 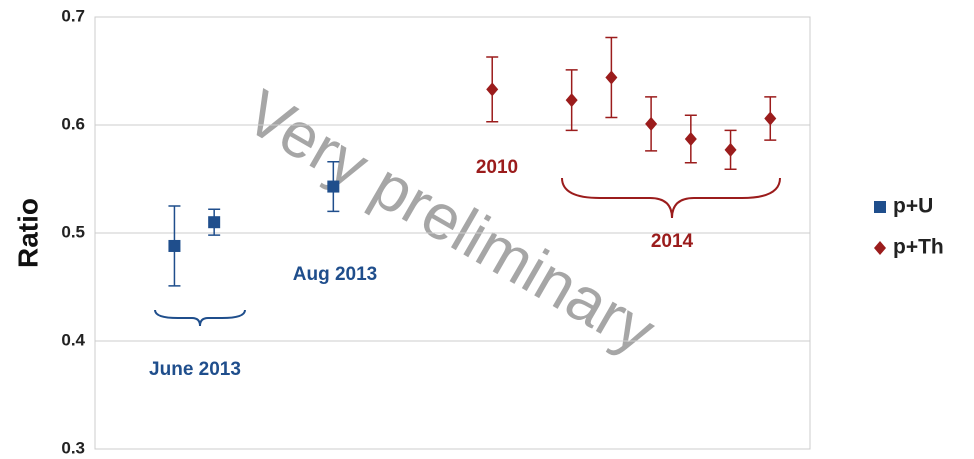 I want to click on legend-label: p+U, so click(x=913, y=206).